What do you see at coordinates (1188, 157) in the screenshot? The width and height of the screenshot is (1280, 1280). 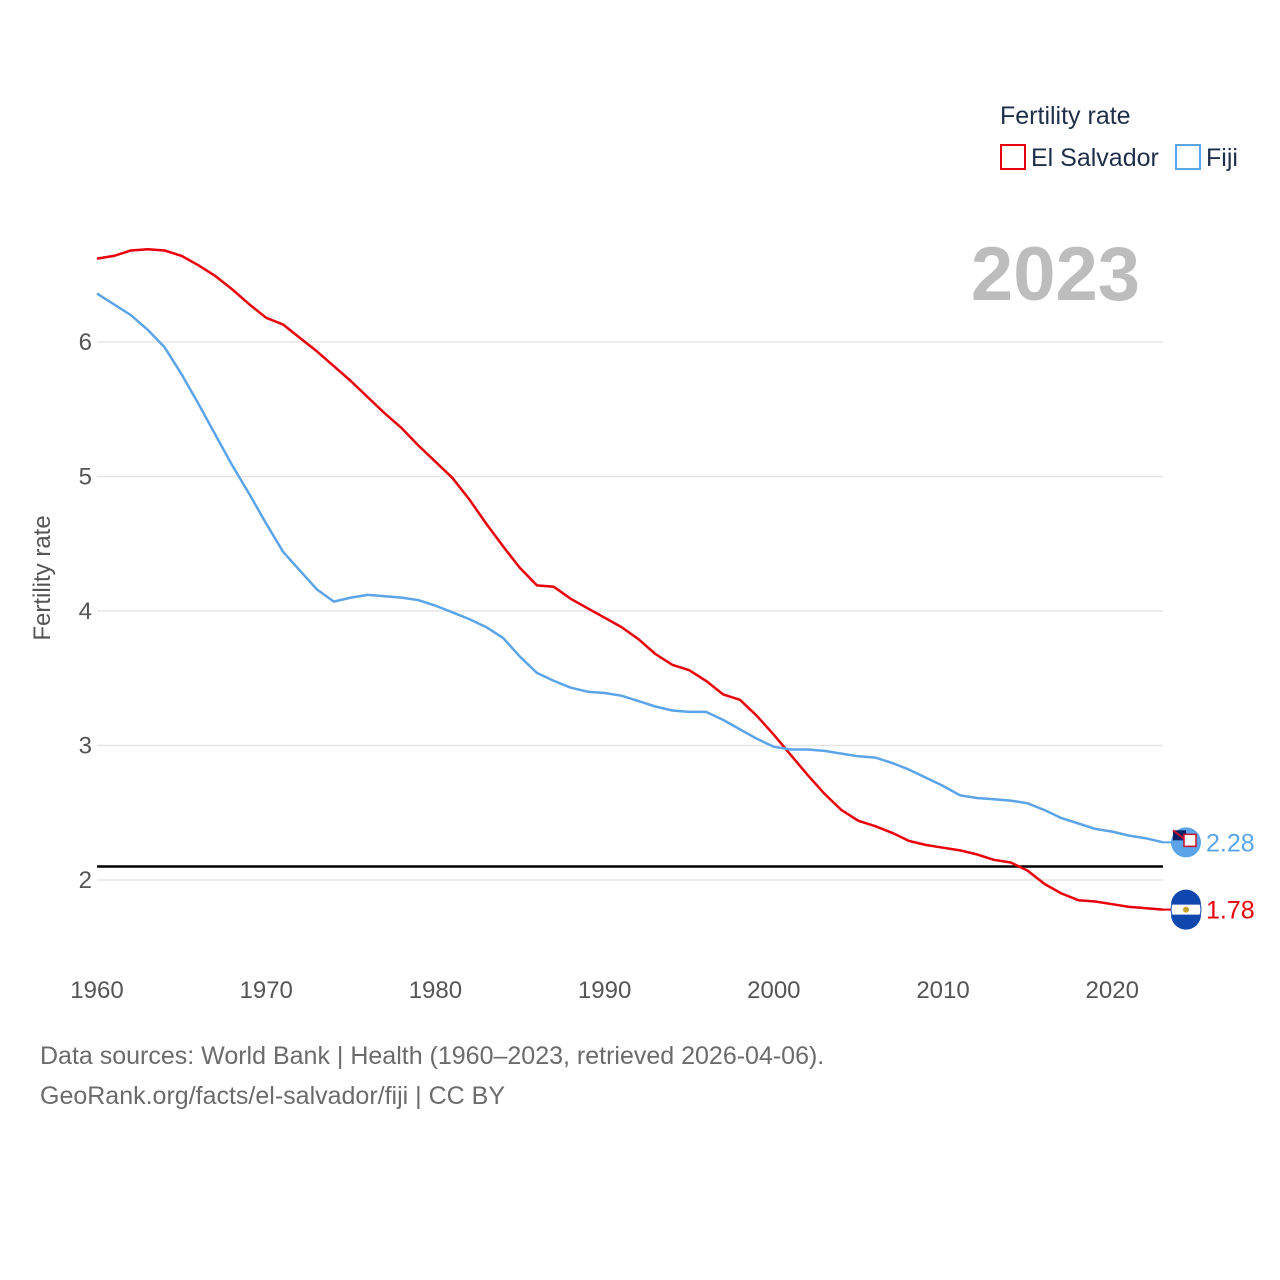 I see `legend-swatch-fiji` at bounding box center [1188, 157].